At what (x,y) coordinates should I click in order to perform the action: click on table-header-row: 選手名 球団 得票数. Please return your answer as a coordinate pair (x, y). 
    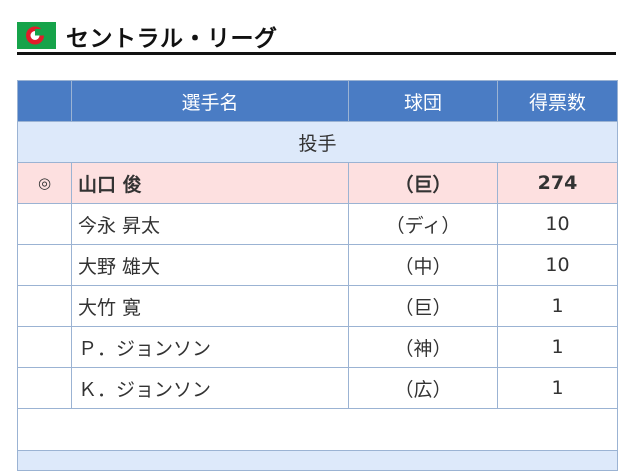
    Looking at the image, I should click on (317, 101).